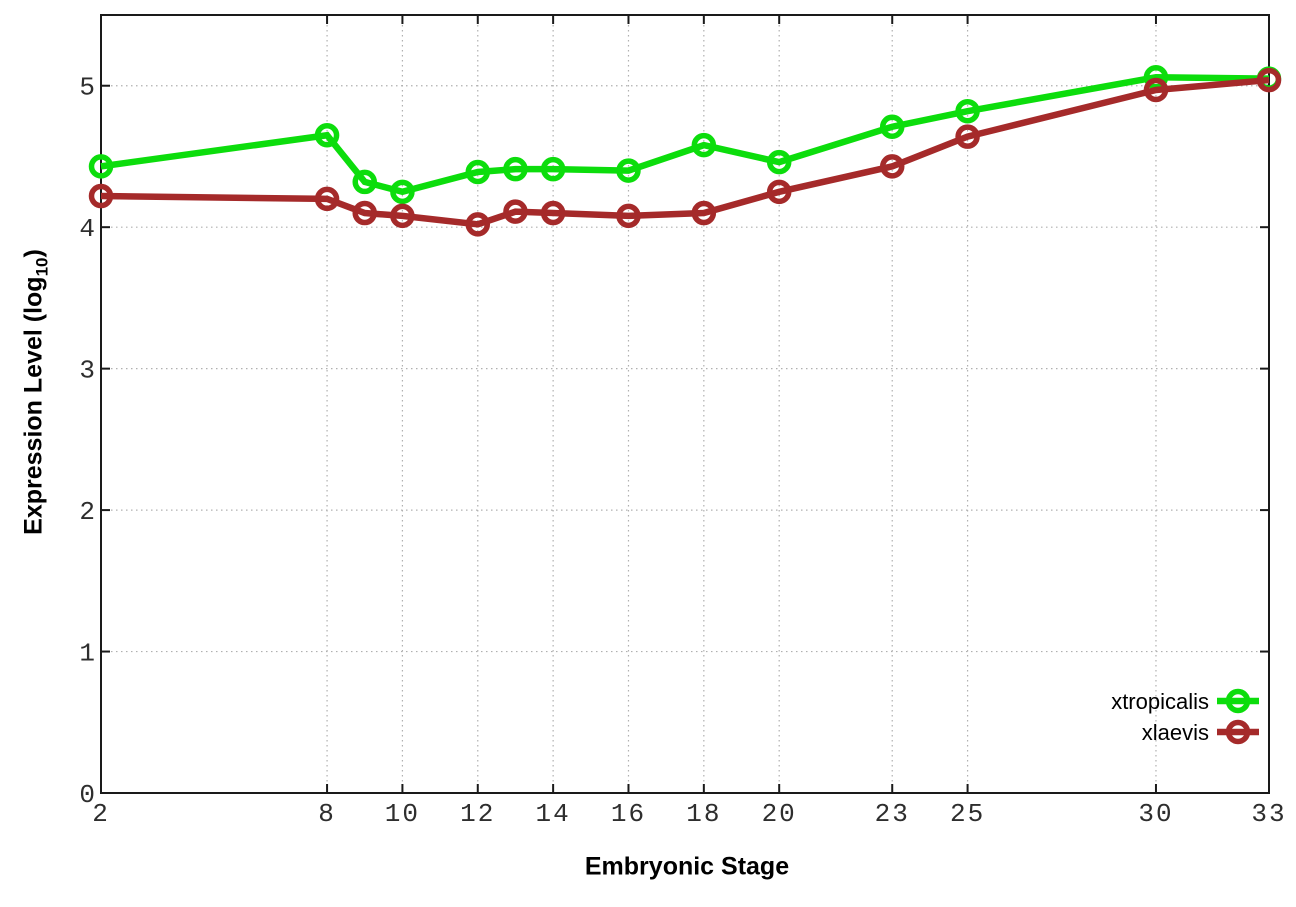 This screenshot has height=907, width=1296. What do you see at coordinates (967, 814) in the screenshot?
I see `x-tick-label: 25` at bounding box center [967, 814].